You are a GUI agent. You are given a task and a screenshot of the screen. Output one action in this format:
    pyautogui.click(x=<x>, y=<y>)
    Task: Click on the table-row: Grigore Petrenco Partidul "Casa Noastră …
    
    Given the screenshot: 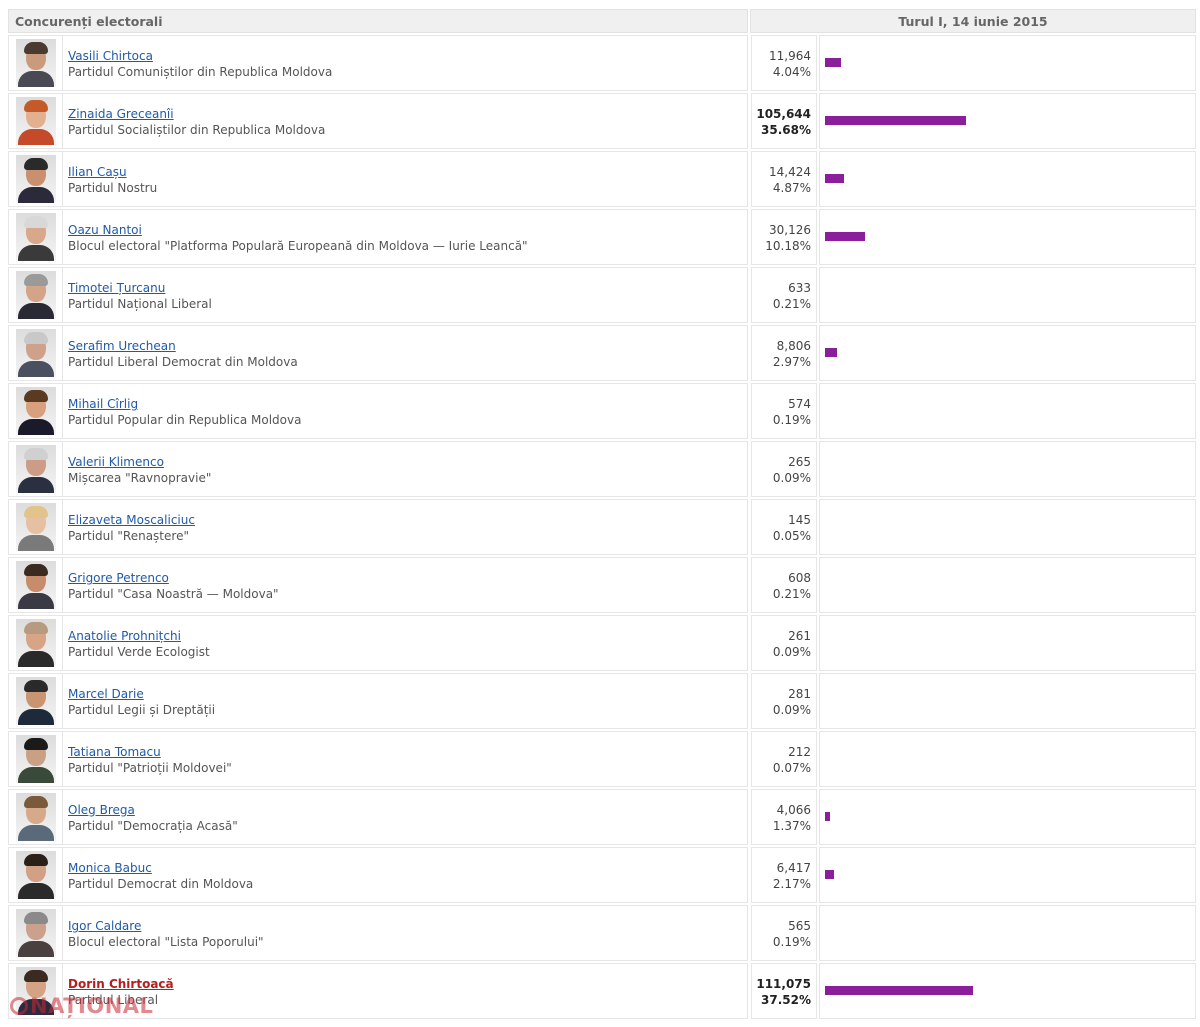 What is the action you would take?
    pyautogui.click(x=602, y=585)
    